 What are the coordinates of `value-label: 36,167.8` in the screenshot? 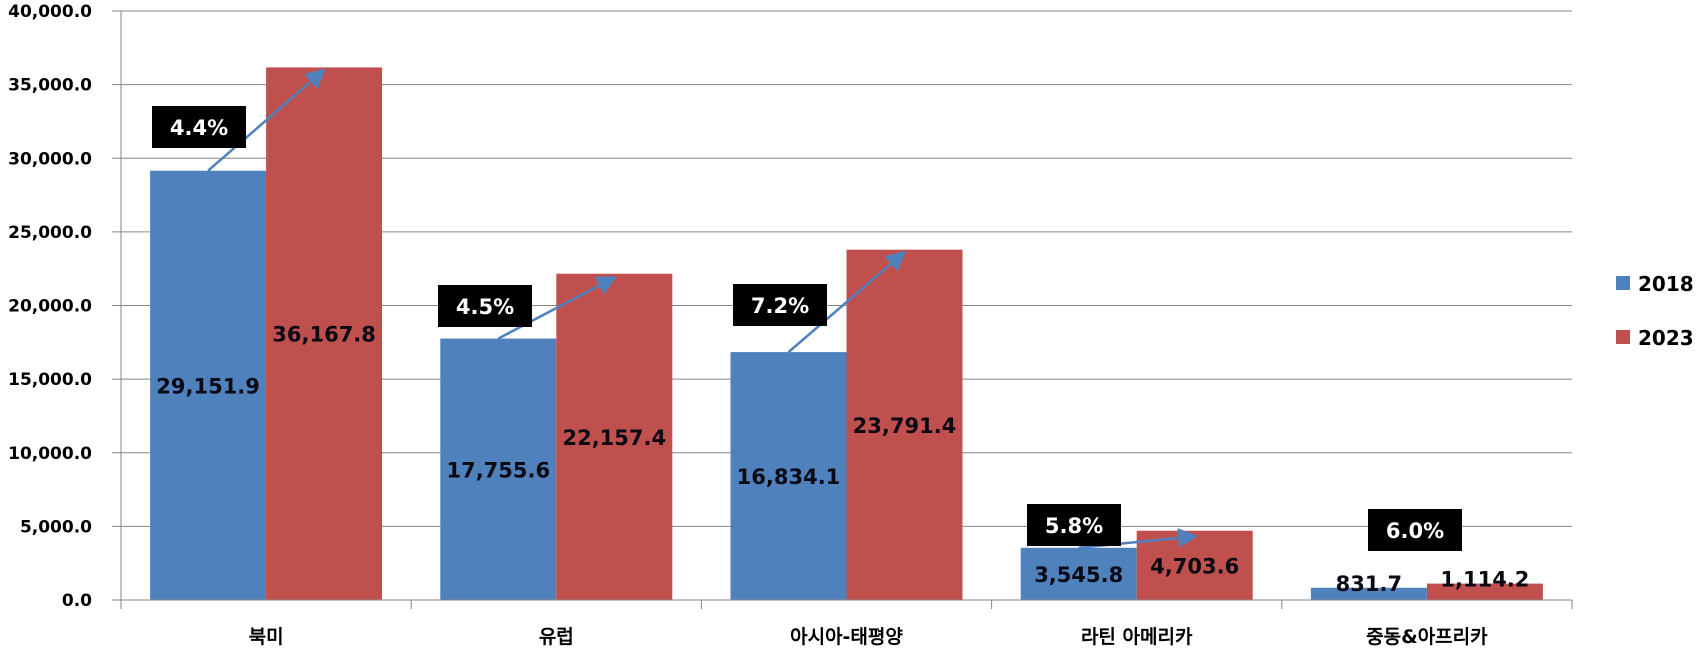 It's located at (324, 335).